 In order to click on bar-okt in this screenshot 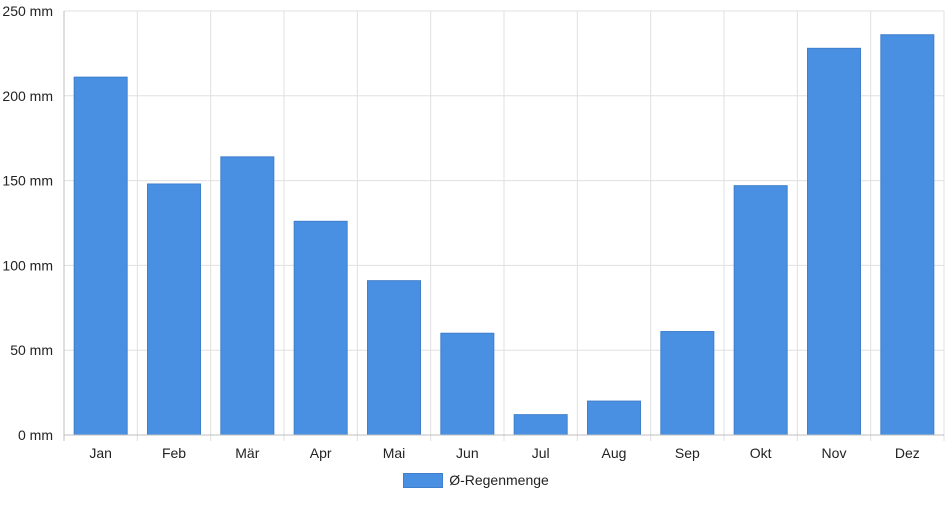, I will do `click(760, 310)`.